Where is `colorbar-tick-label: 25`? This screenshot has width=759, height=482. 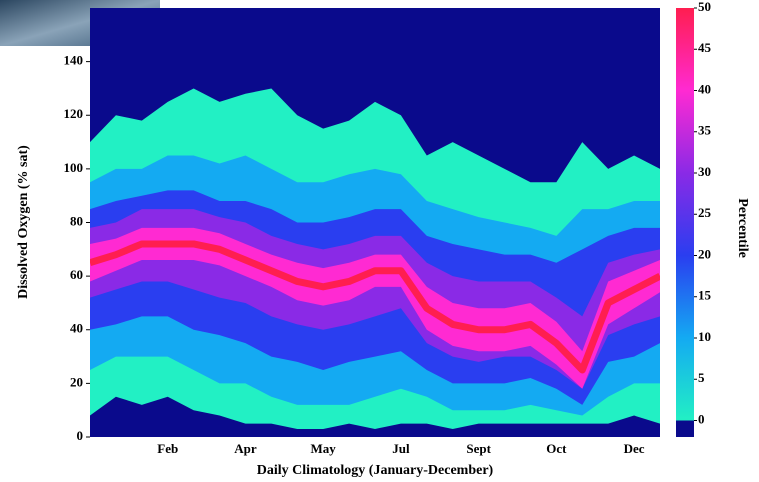 colorbar-tick-label: 25 is located at coordinates (705, 212).